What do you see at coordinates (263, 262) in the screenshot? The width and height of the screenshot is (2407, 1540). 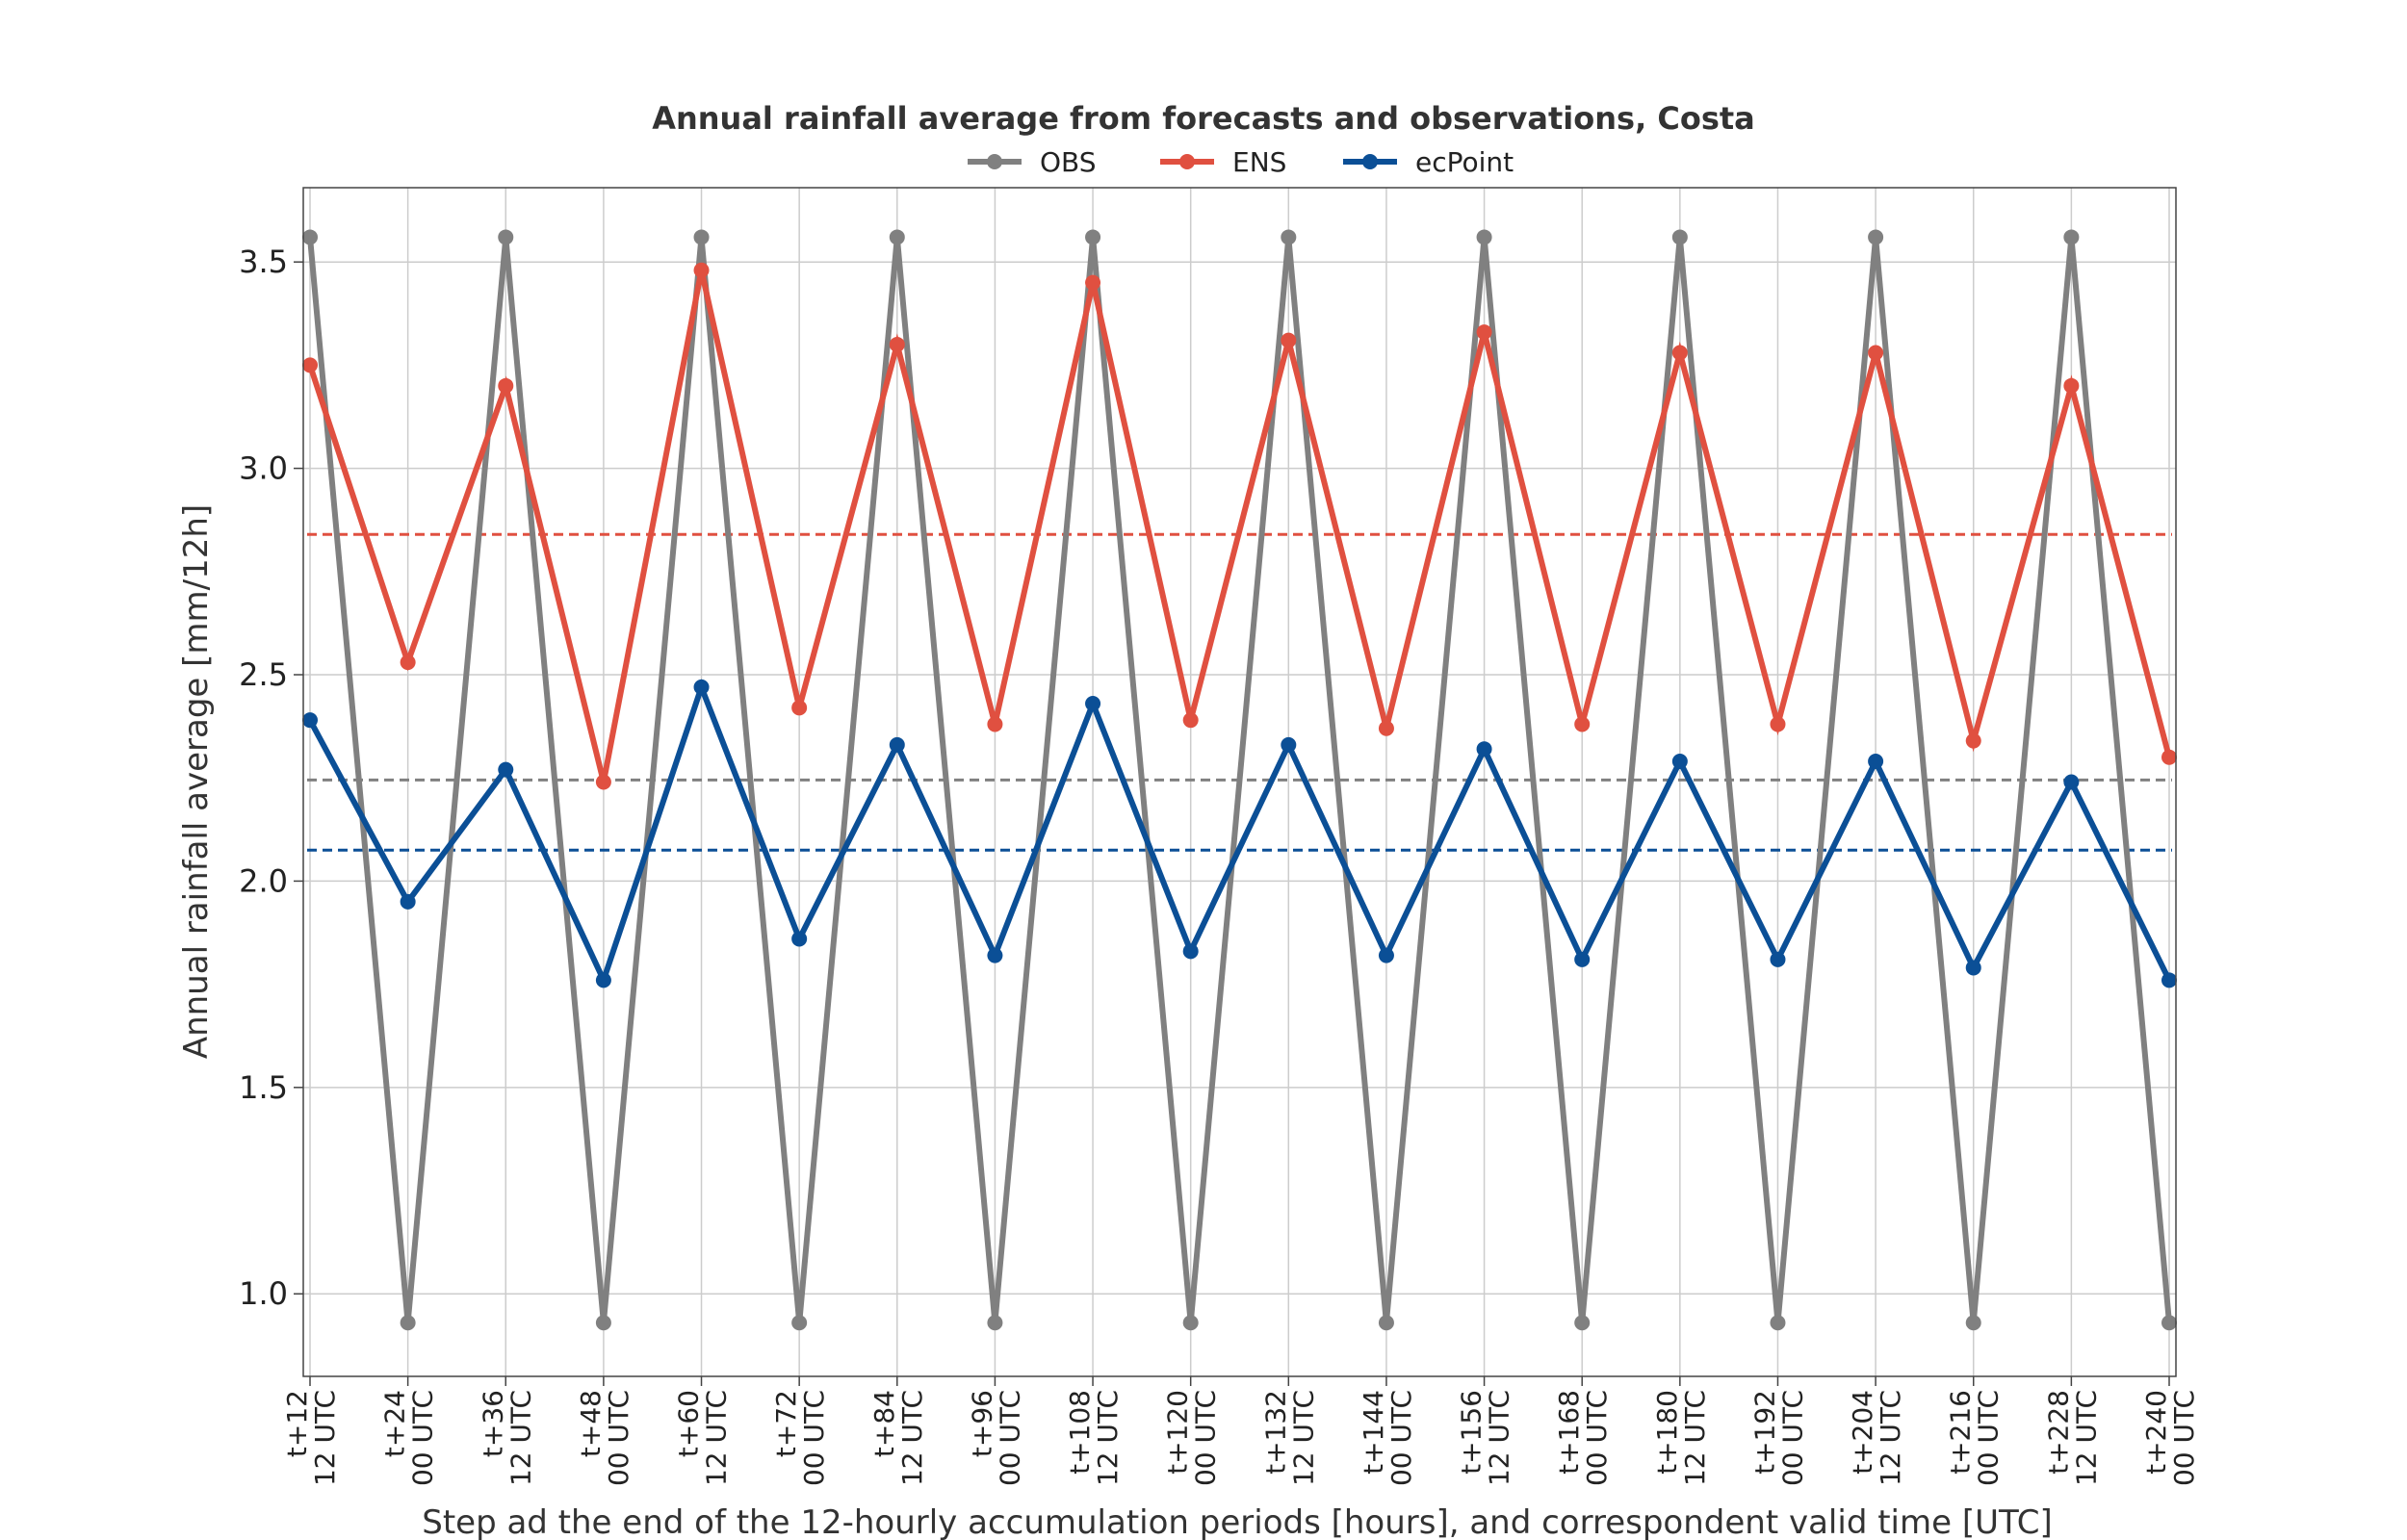 I see `y-tick-label: 3.5` at bounding box center [263, 262].